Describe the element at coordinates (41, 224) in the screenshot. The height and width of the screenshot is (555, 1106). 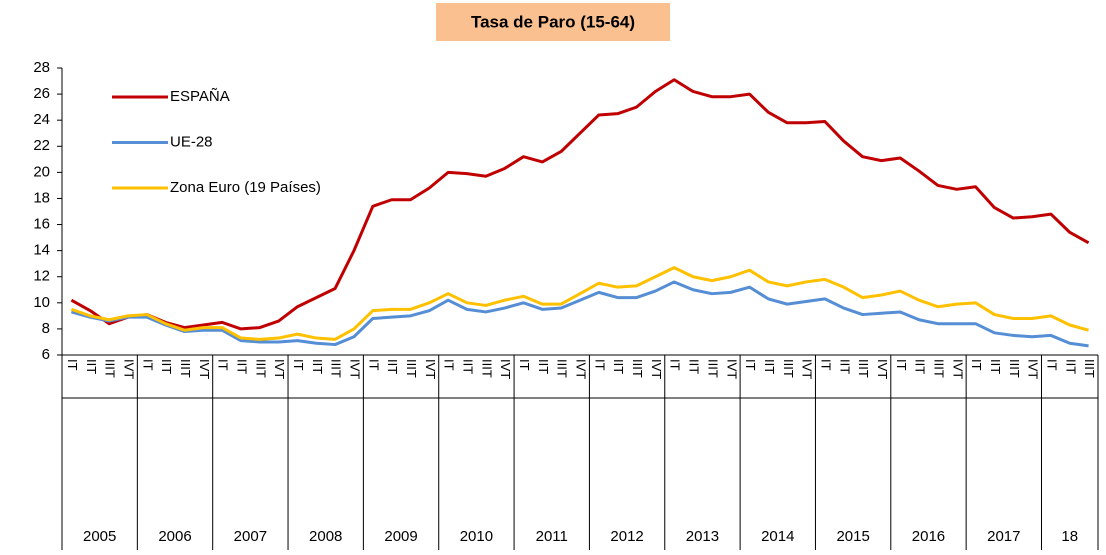
I see `y-tick-label: 16` at that location.